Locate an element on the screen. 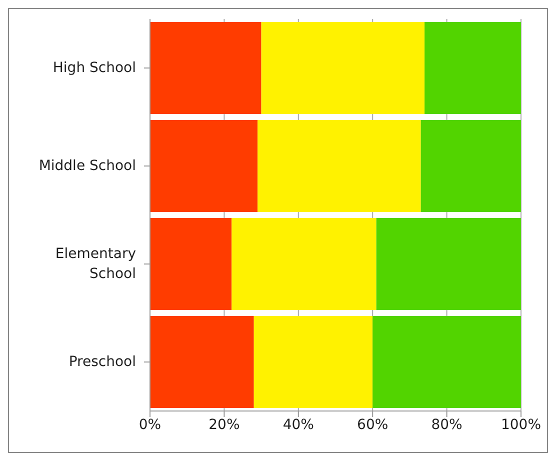 The image size is (558, 461). y-tick-label: Middle School is located at coordinates (87, 166).